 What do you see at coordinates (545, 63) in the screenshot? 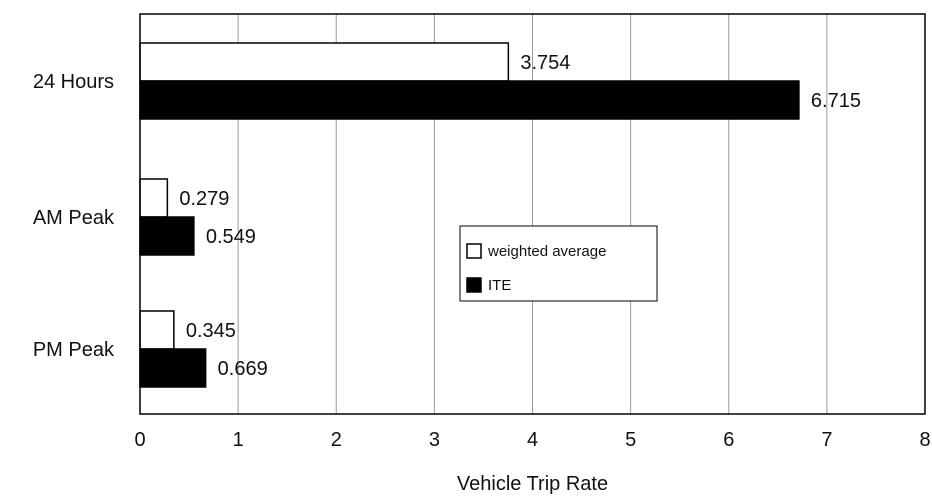
I see `data-label: 3.754` at bounding box center [545, 63].